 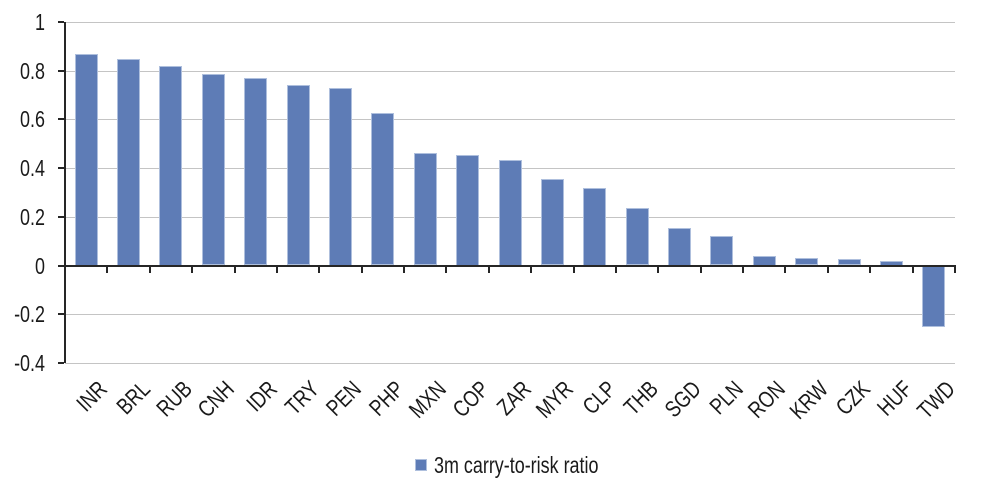 What do you see at coordinates (133, 397) in the screenshot?
I see `x-tick-label-brl: BRL` at bounding box center [133, 397].